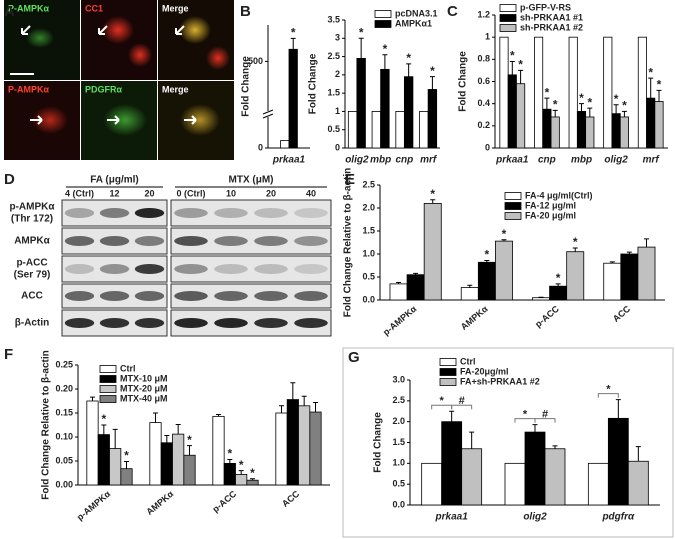 The image size is (675, 539). Describe the element at coordinates (32, 207) in the screenshot. I see `row-label: p-AMPKα` at that location.